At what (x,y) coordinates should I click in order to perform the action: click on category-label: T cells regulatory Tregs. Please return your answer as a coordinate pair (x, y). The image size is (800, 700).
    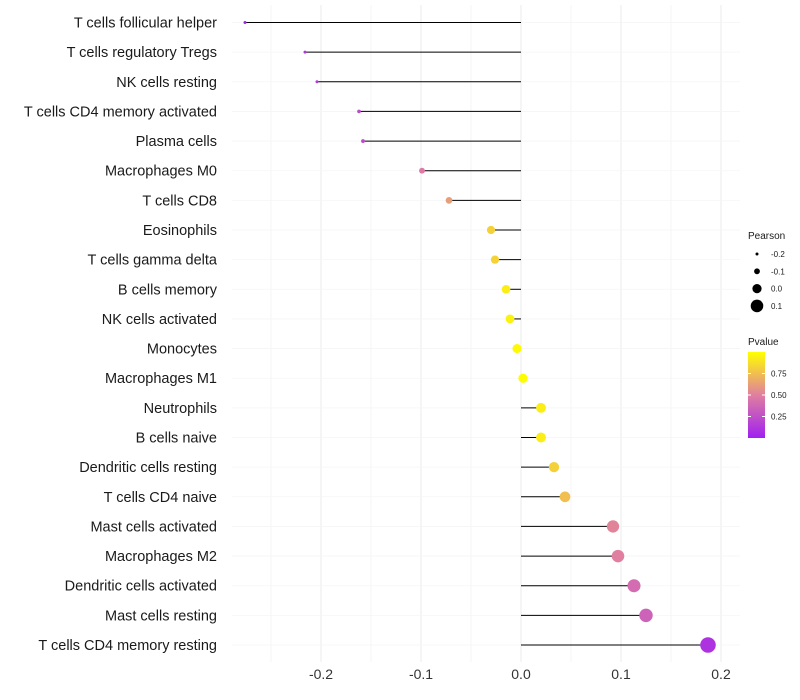
    Looking at the image, I should click on (142, 53).